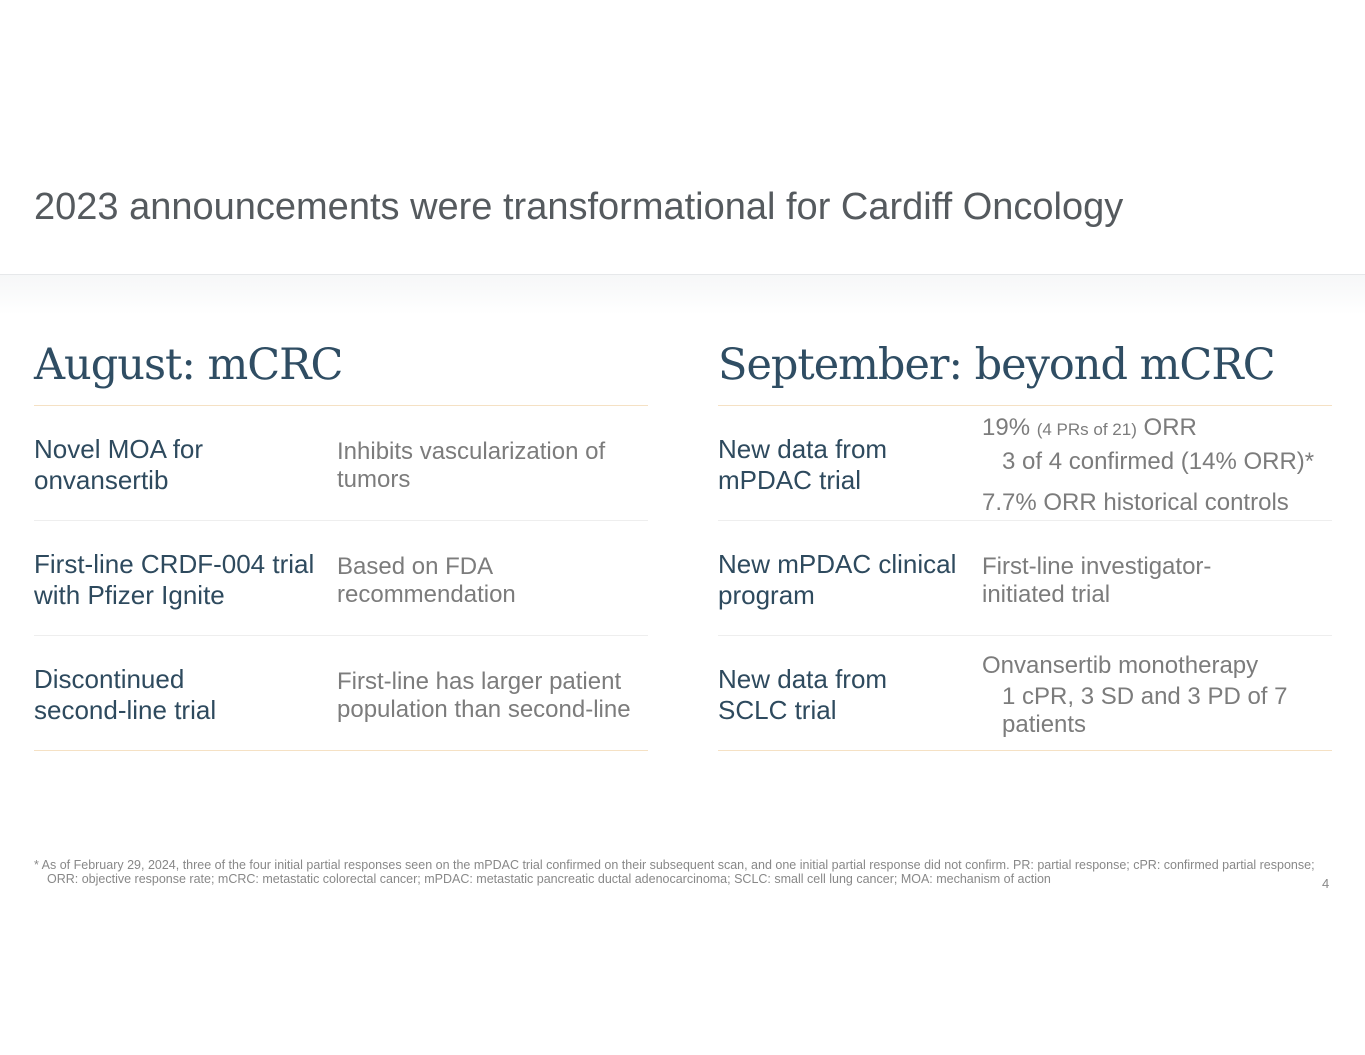 The height and width of the screenshot is (1055, 1365). Describe the element at coordinates (837, 579) in the screenshot. I see `row-label: New mPDAC clinical program` at that location.